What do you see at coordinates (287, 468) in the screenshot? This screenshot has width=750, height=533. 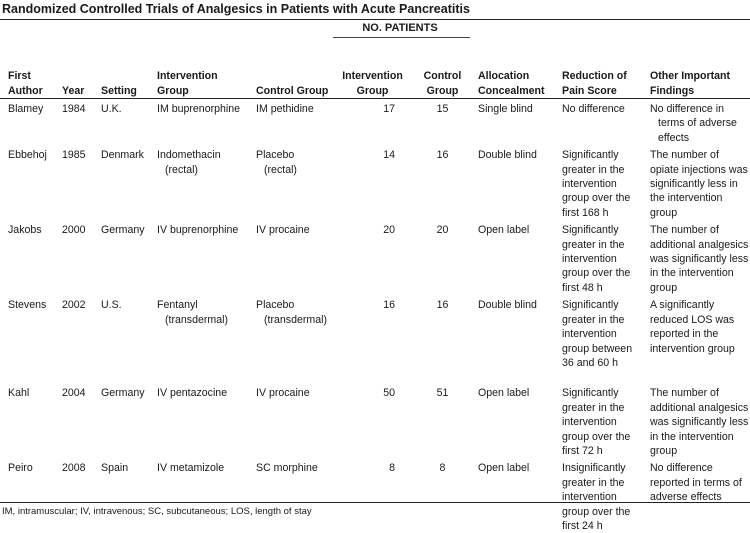 I see `table-cell: SC morphine` at bounding box center [287, 468].